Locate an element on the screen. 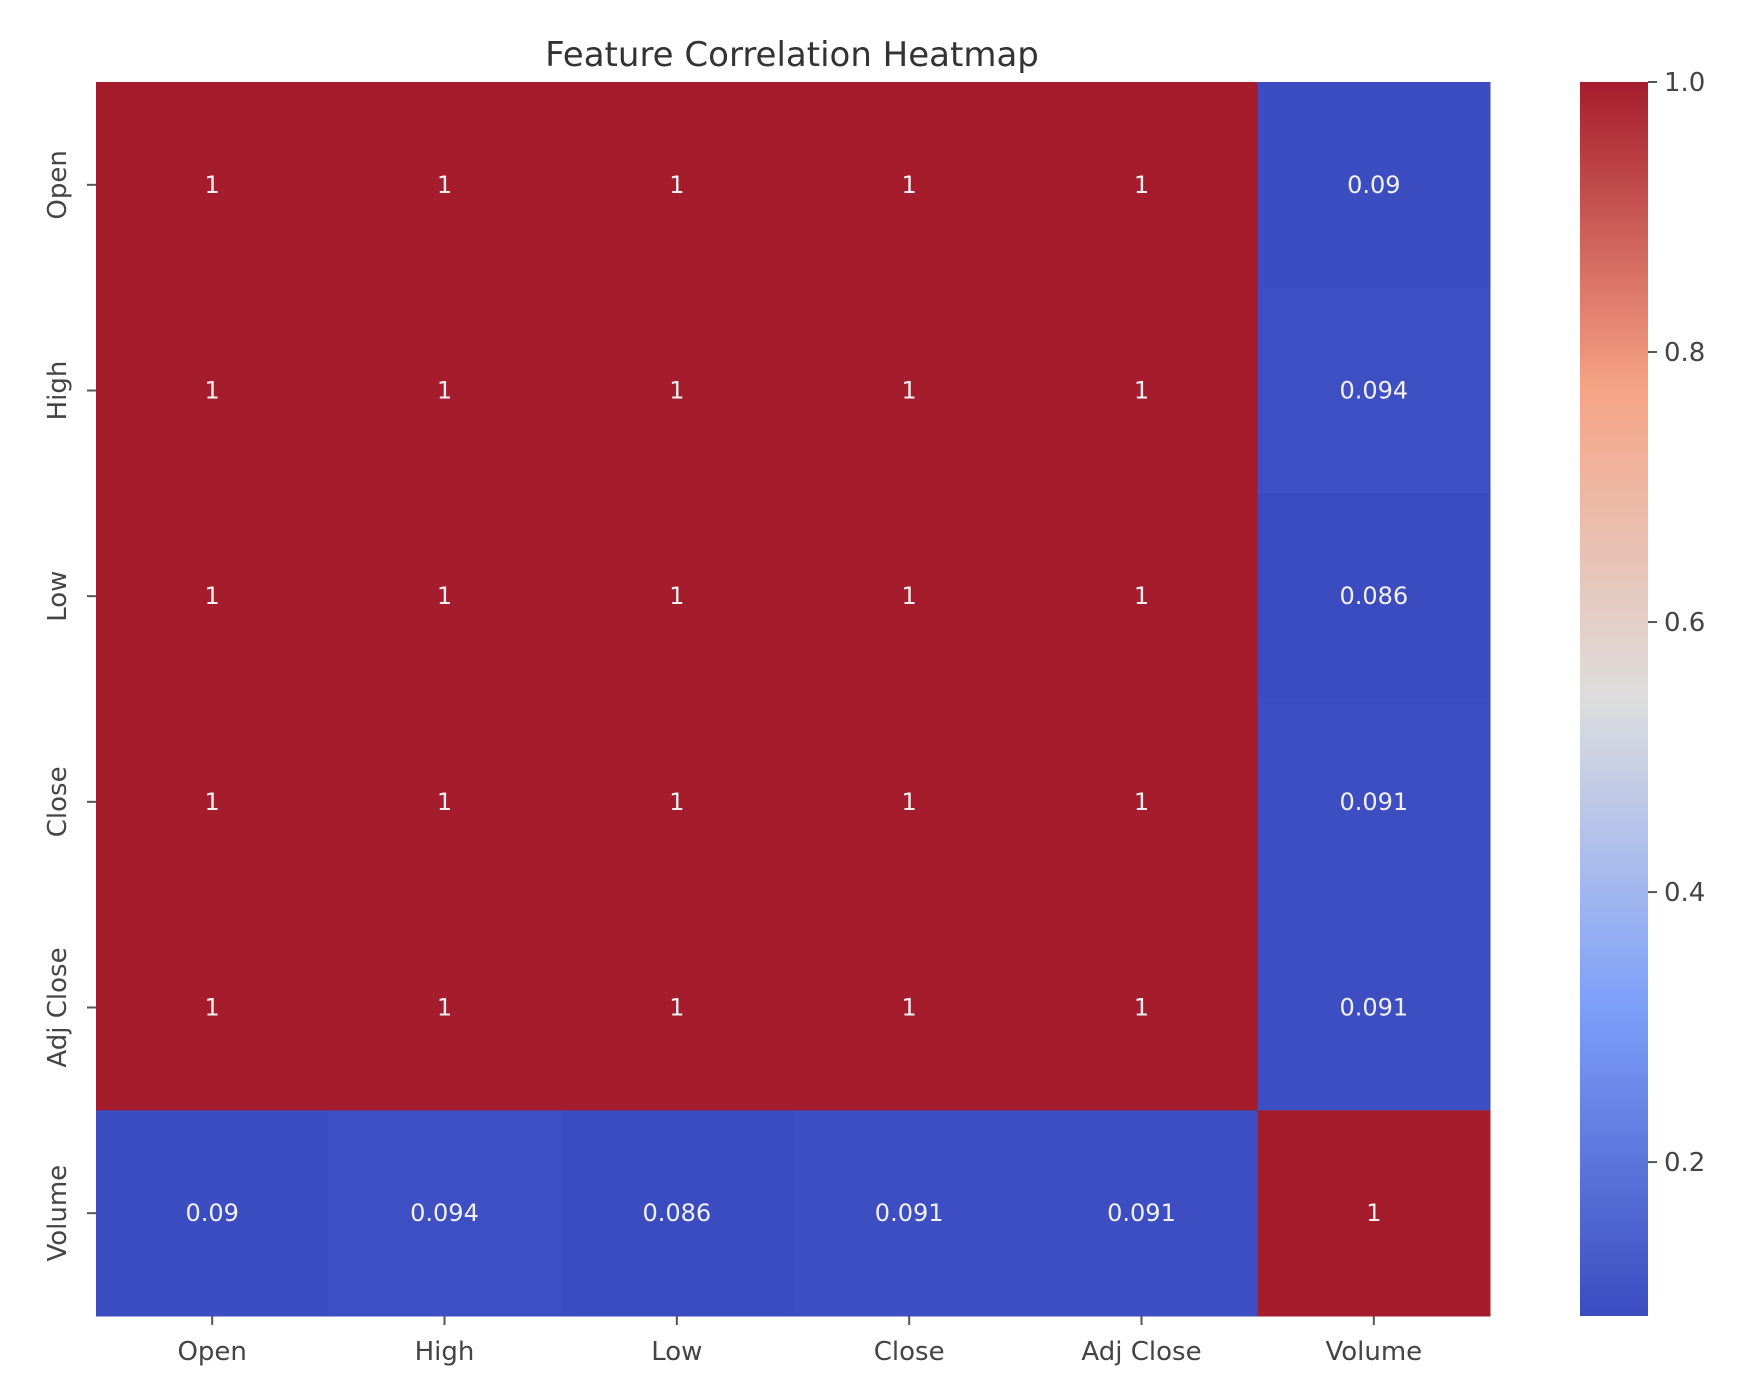 The height and width of the screenshot is (1386, 1750). cell-annotation-5-2: 0.086 is located at coordinates (676, 1213).